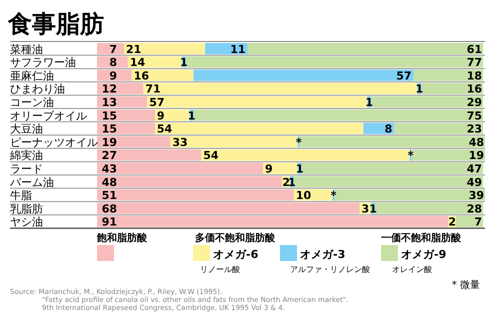 The width and height of the screenshot is (500, 320). I want to click on data-label: 75, so click(474, 115).